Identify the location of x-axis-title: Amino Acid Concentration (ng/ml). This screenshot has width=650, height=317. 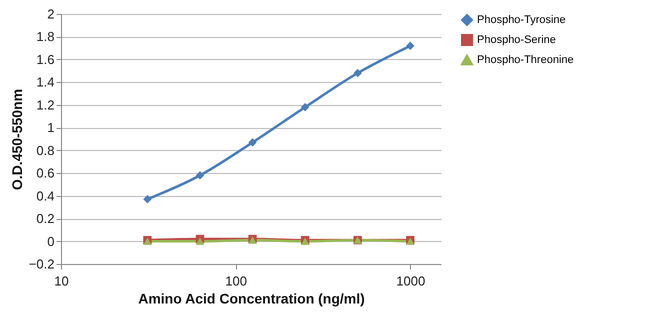
(251, 298).